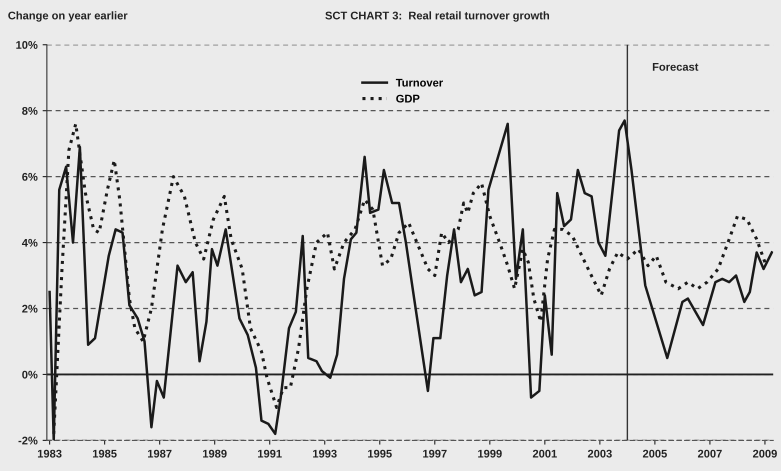  I want to click on legend-label: Turnover, so click(419, 82).